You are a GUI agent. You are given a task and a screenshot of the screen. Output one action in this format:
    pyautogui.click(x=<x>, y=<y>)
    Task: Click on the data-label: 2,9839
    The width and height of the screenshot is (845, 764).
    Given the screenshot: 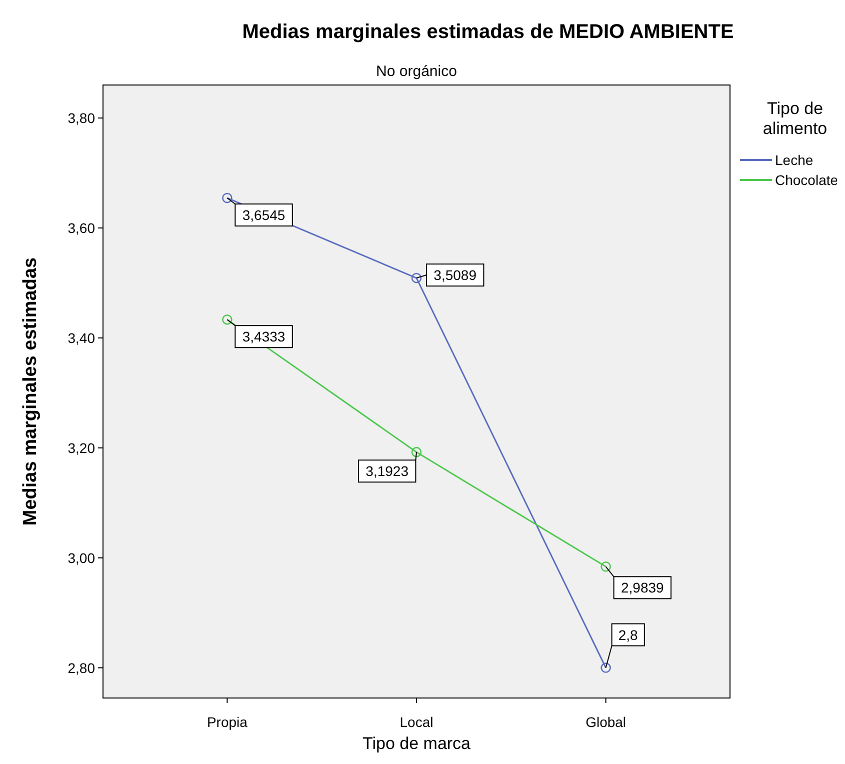 What is the action you would take?
    pyautogui.click(x=642, y=588)
    